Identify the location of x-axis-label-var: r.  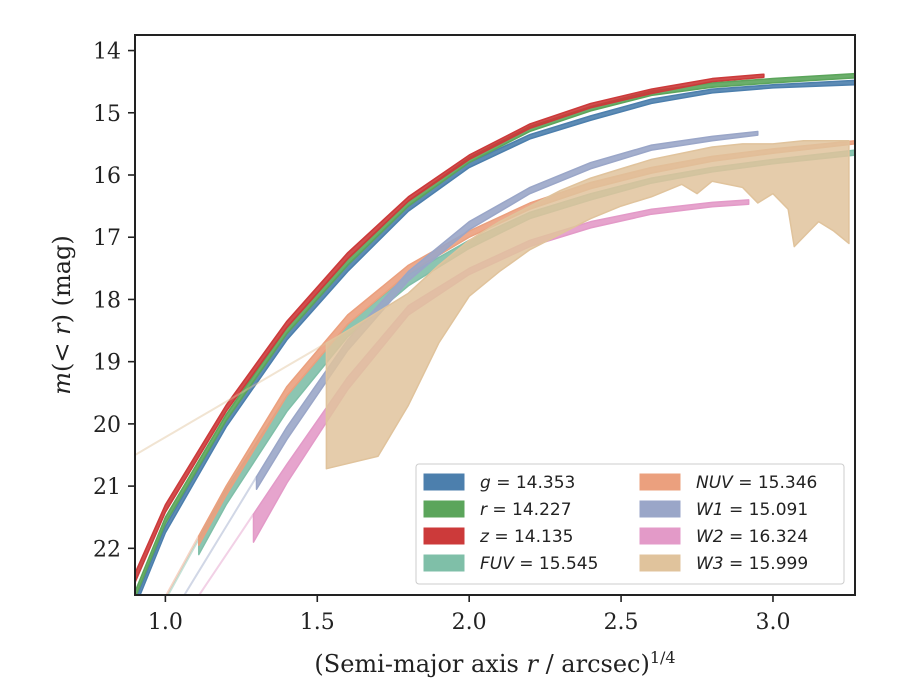
(532, 664).